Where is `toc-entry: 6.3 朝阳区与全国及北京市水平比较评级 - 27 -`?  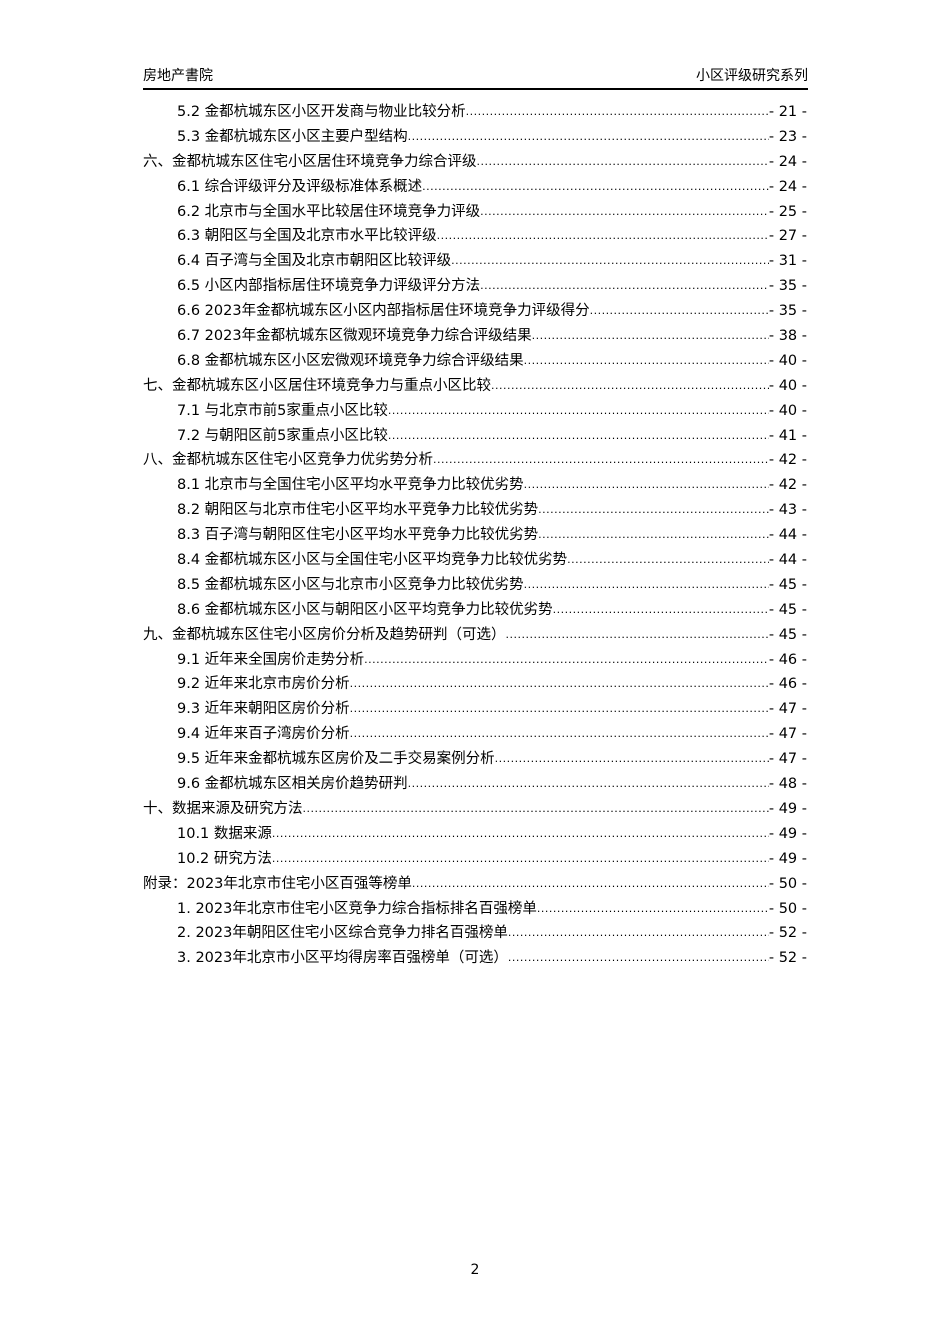
toc-entry: 6.3 朝阳区与全国及北京市水平比较评级 - 27 - is located at coordinates (475, 236).